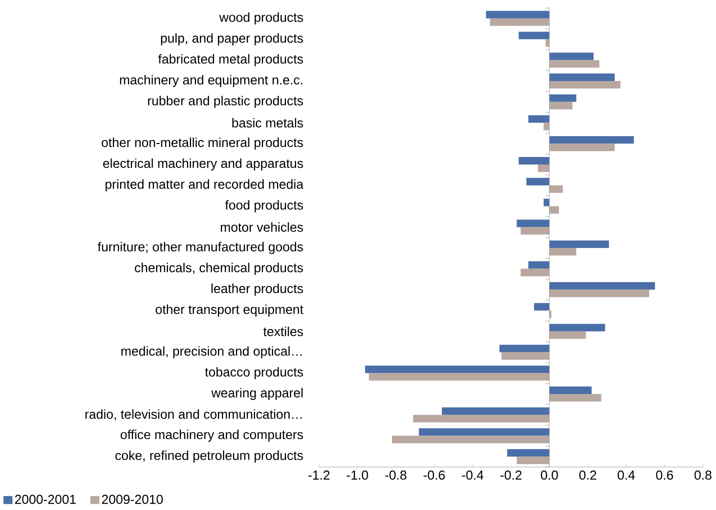 This screenshot has width=716, height=510. Describe the element at coordinates (203, 164) in the screenshot. I see `y-tick-label: electrical machinery and apparatus` at that location.